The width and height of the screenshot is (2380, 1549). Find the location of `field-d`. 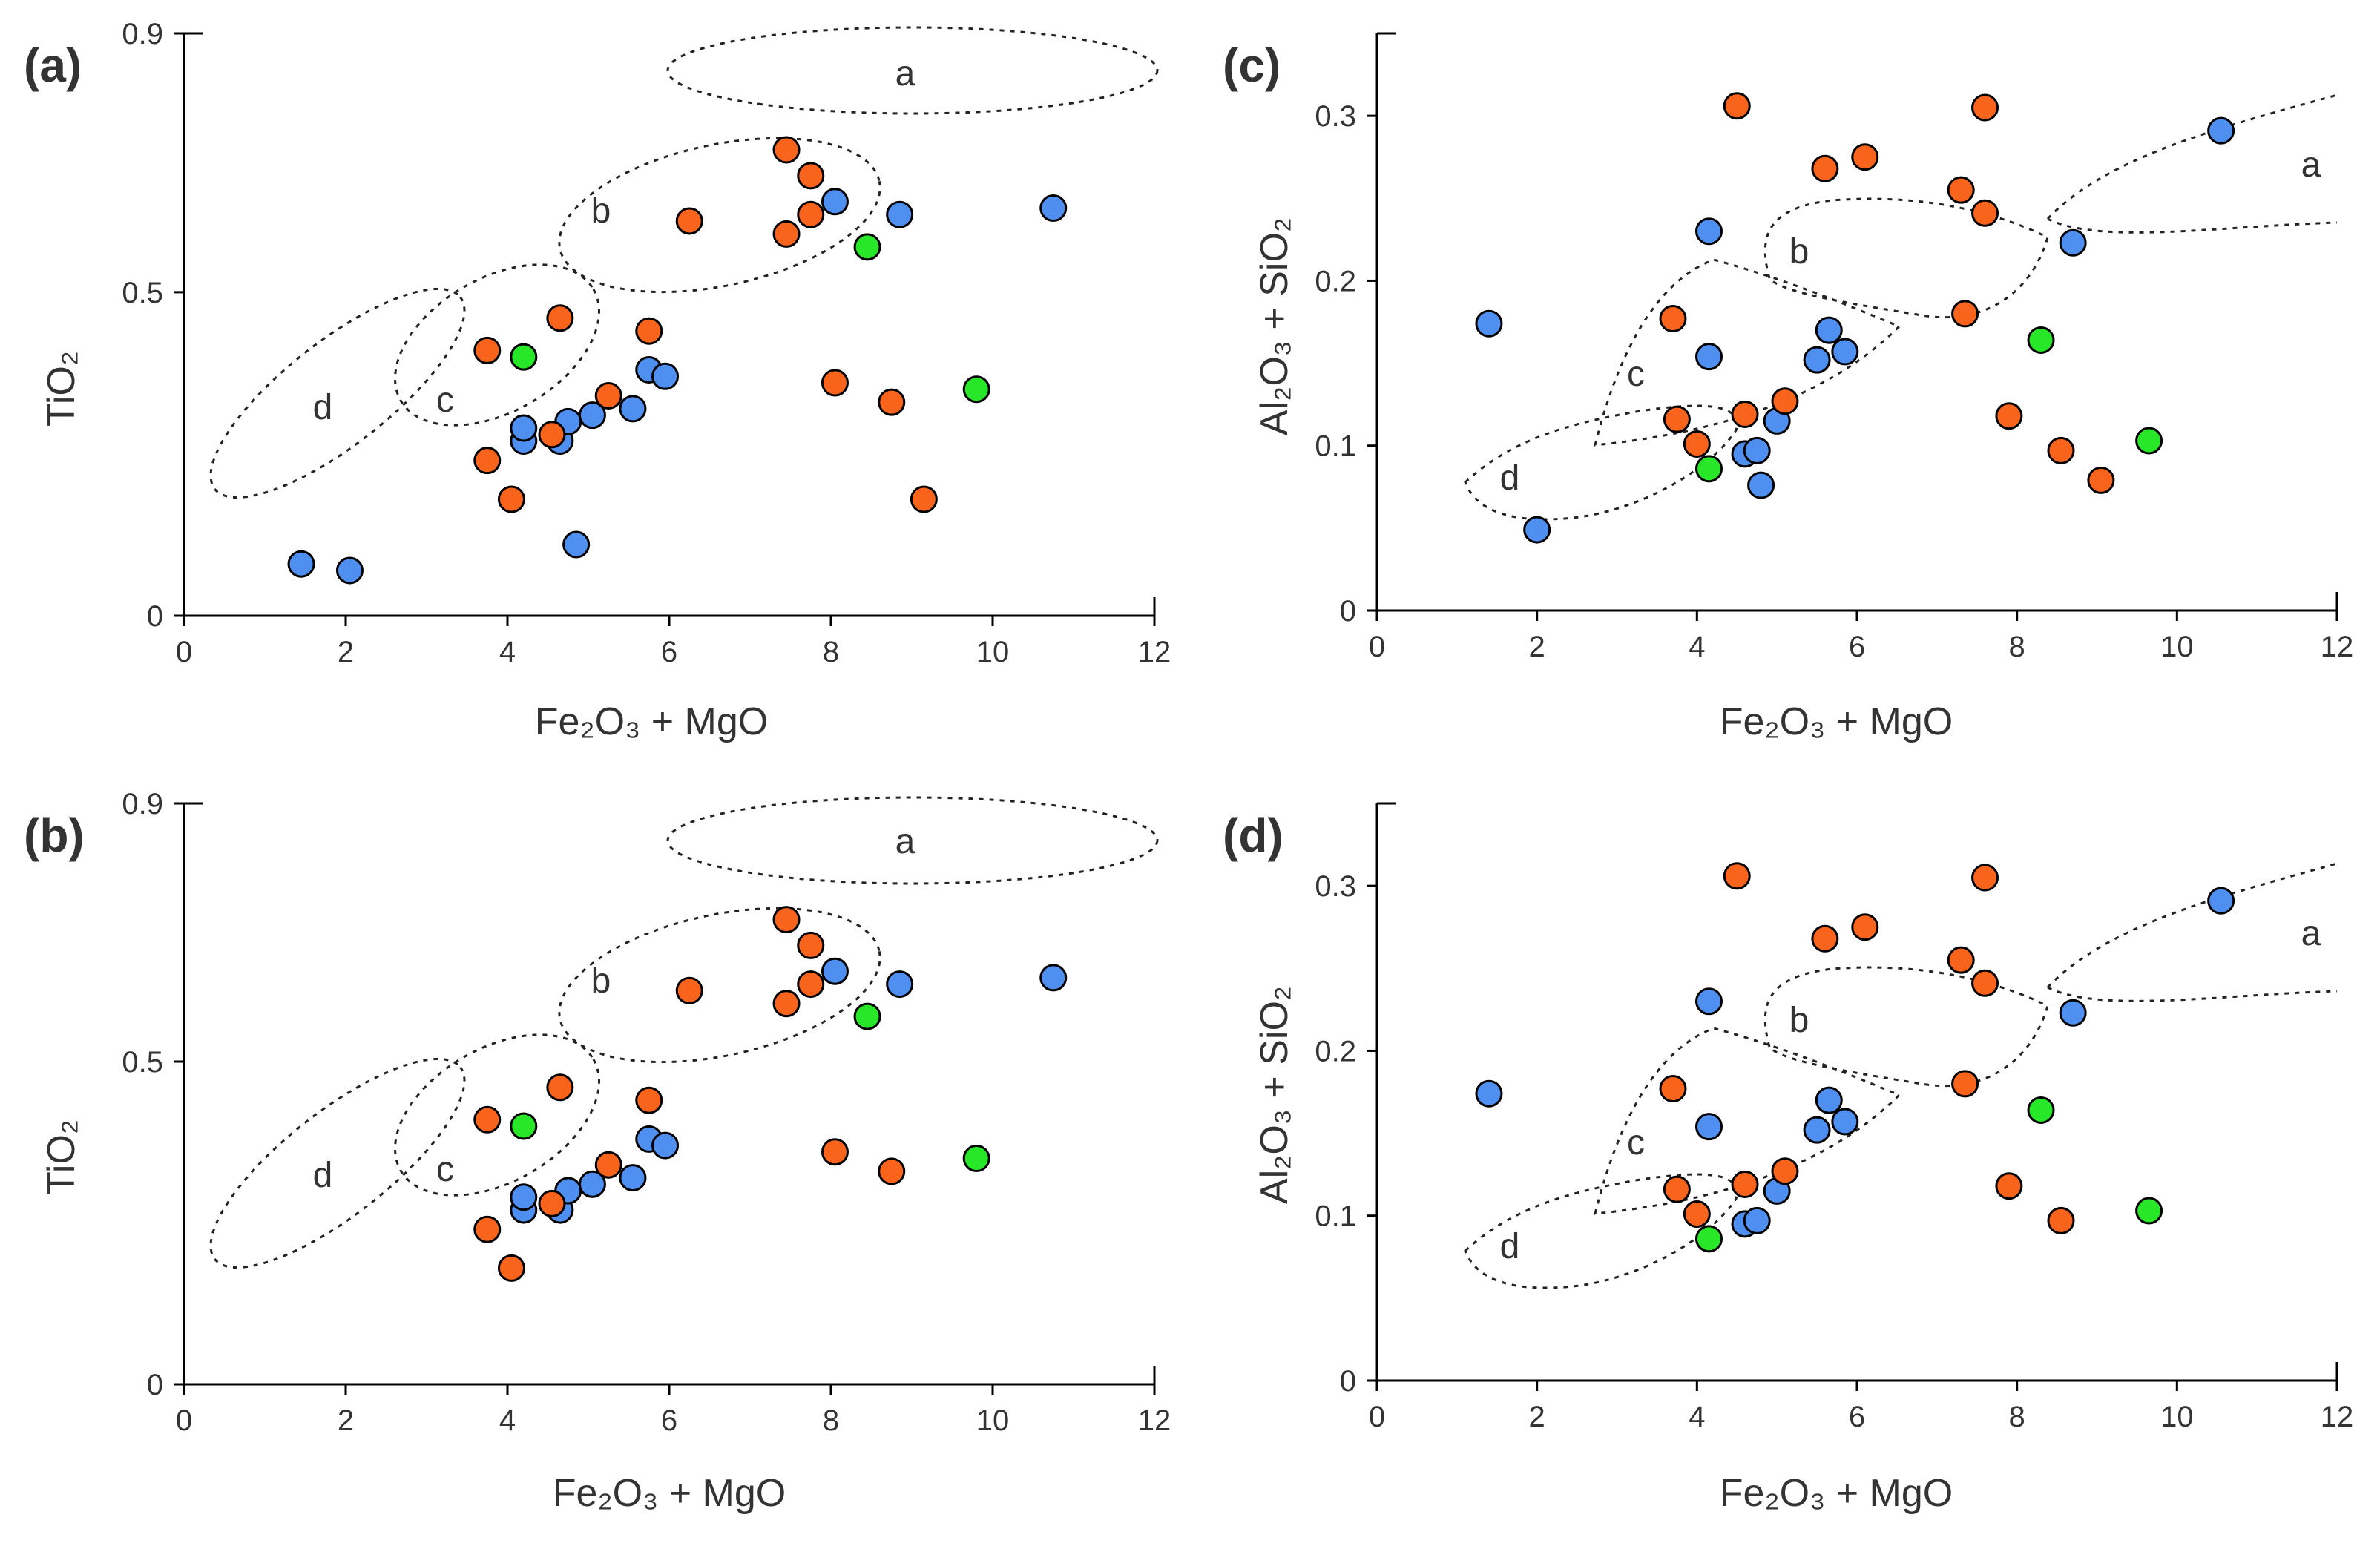

field-d is located at coordinates (338, 393).